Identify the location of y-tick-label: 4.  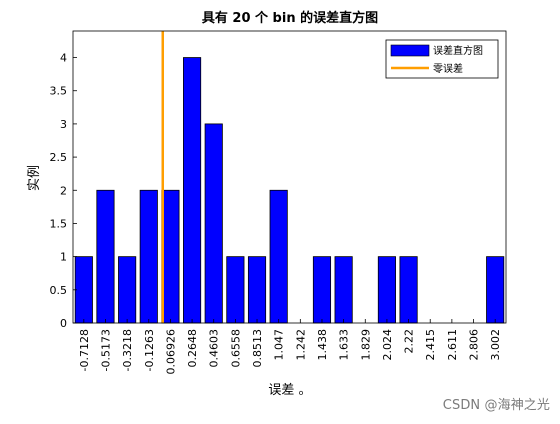
(63, 58).